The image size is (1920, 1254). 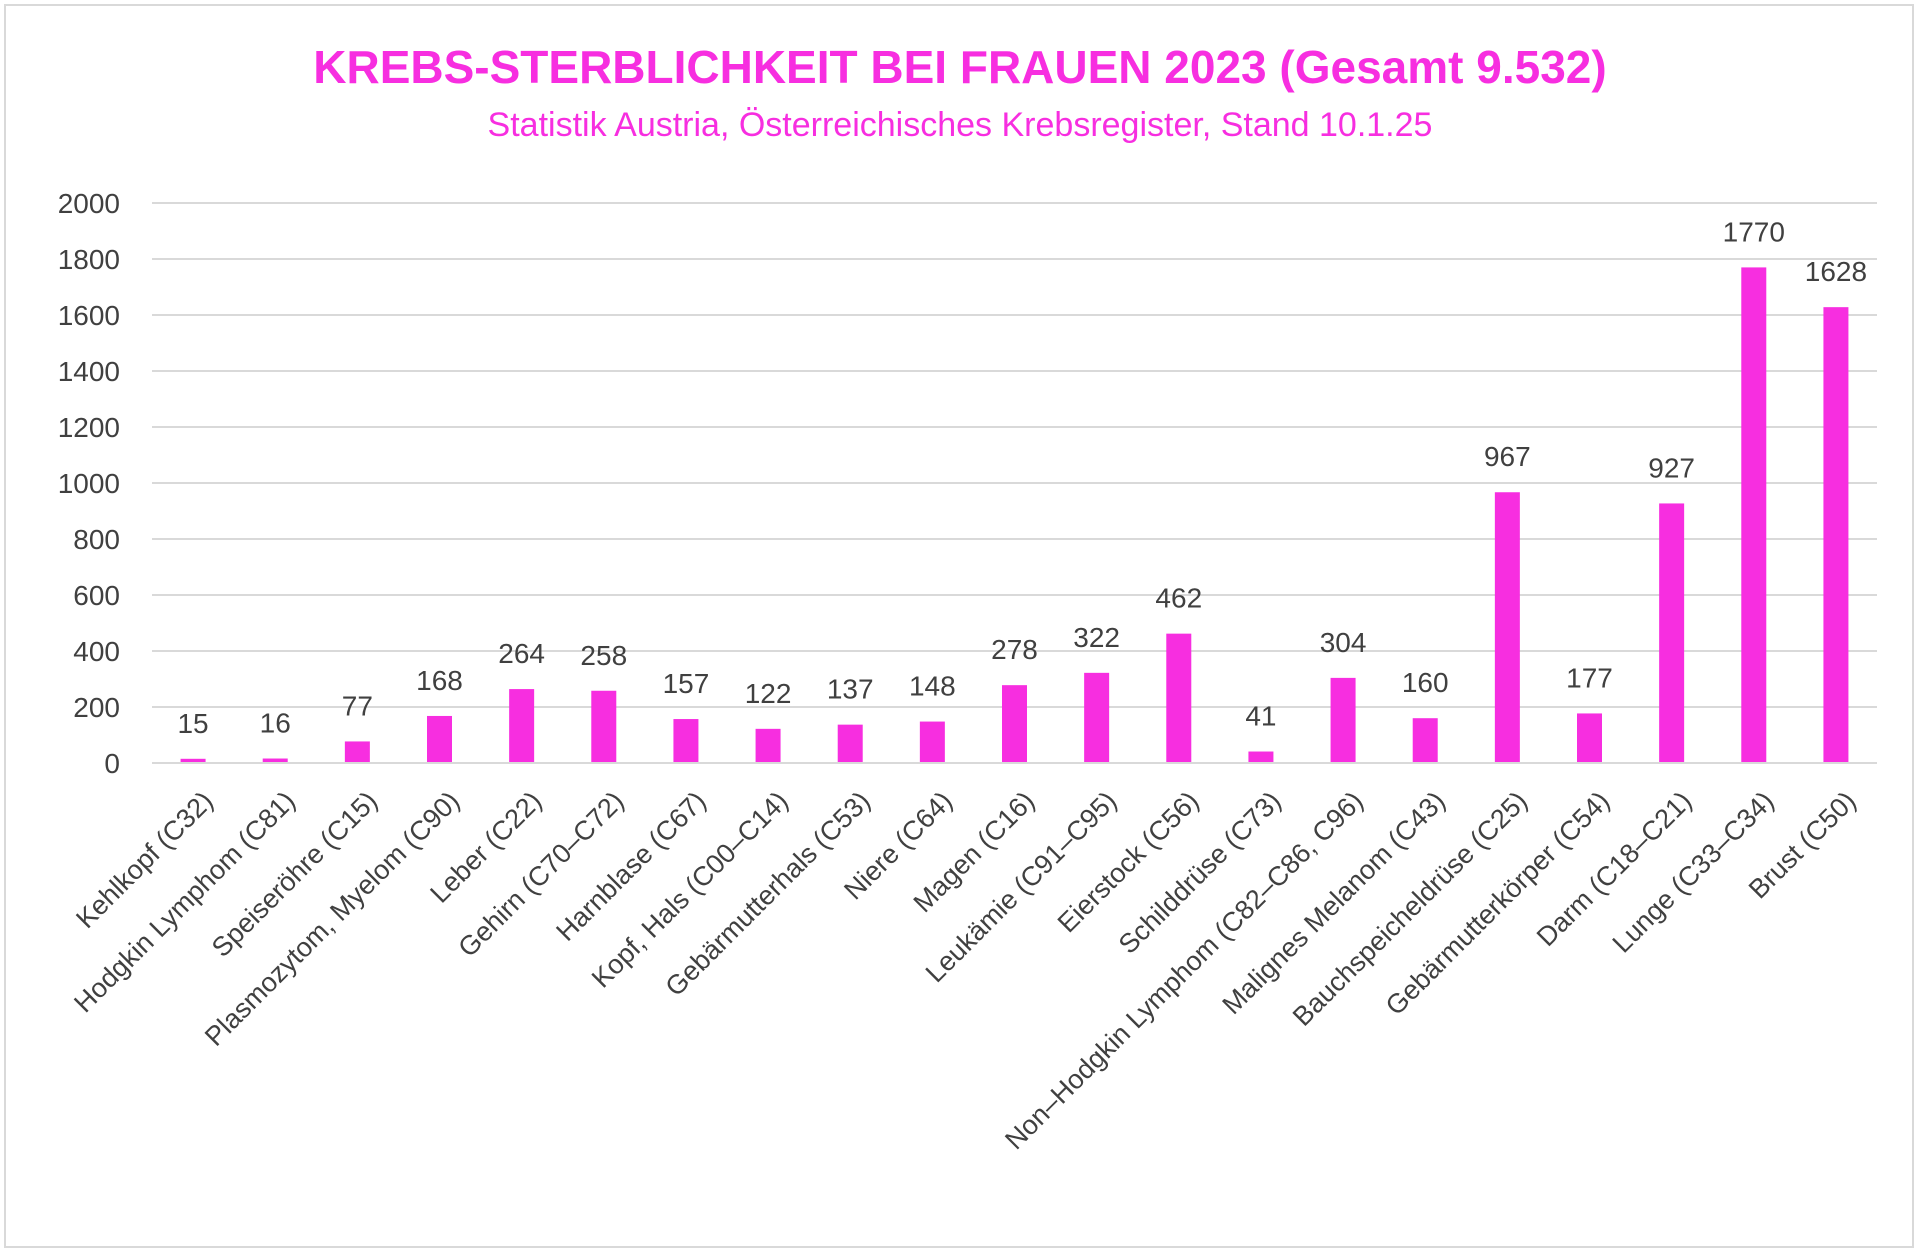 I want to click on x-tick-label: Kehlkopf (C32), so click(x=144, y=860).